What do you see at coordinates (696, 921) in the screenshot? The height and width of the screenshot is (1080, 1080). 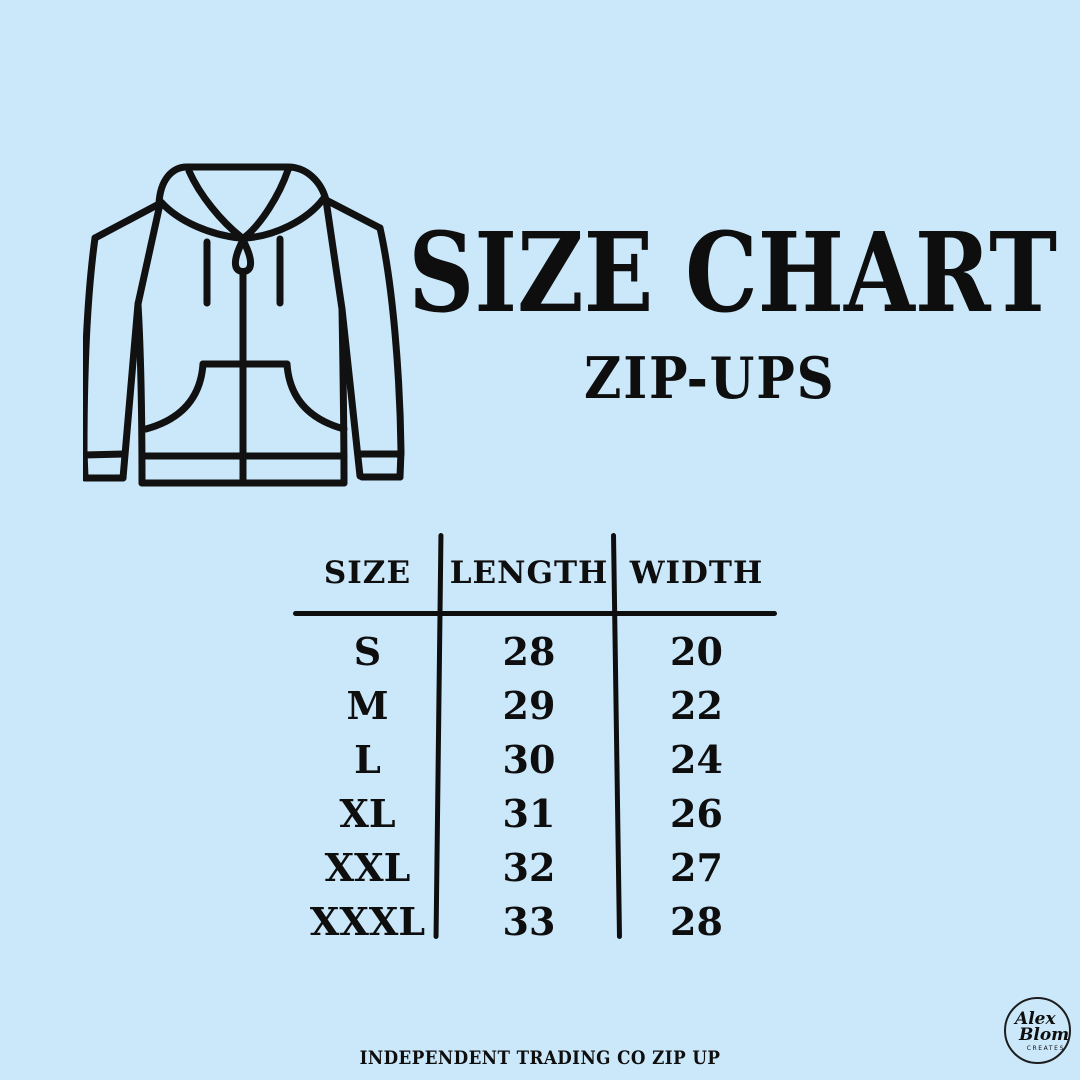 I see `width-cell: 28` at bounding box center [696, 921].